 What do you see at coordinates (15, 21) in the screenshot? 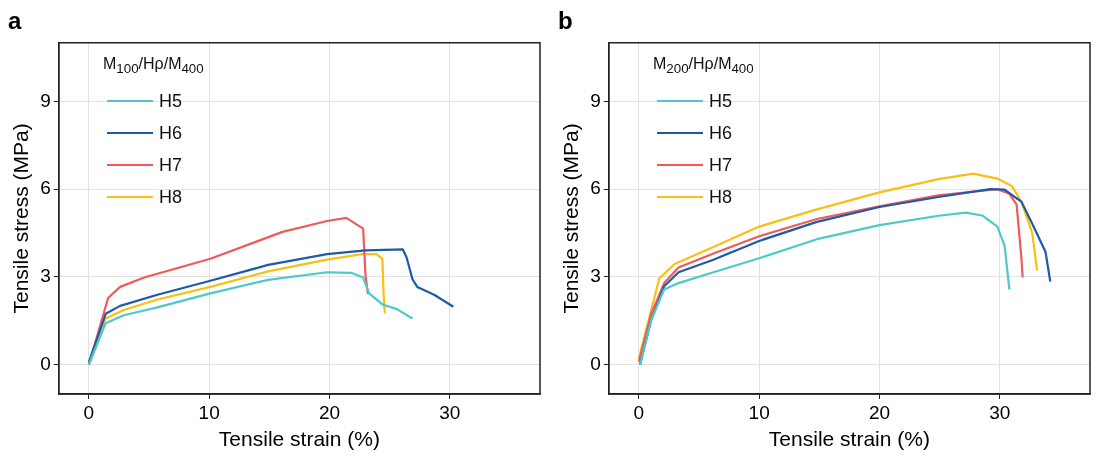
I see `chart-title: a` at bounding box center [15, 21].